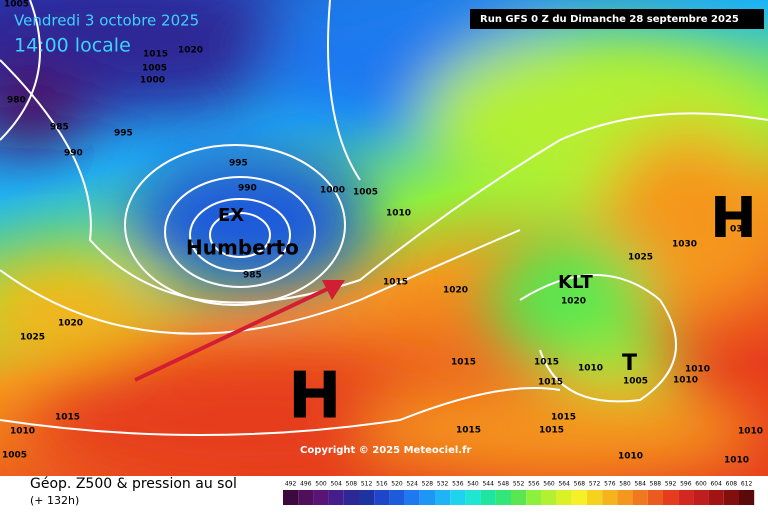 The width and height of the screenshot is (768, 516). What do you see at coordinates (443, 484) in the screenshot?
I see `colorbar-label: 532` at bounding box center [443, 484].